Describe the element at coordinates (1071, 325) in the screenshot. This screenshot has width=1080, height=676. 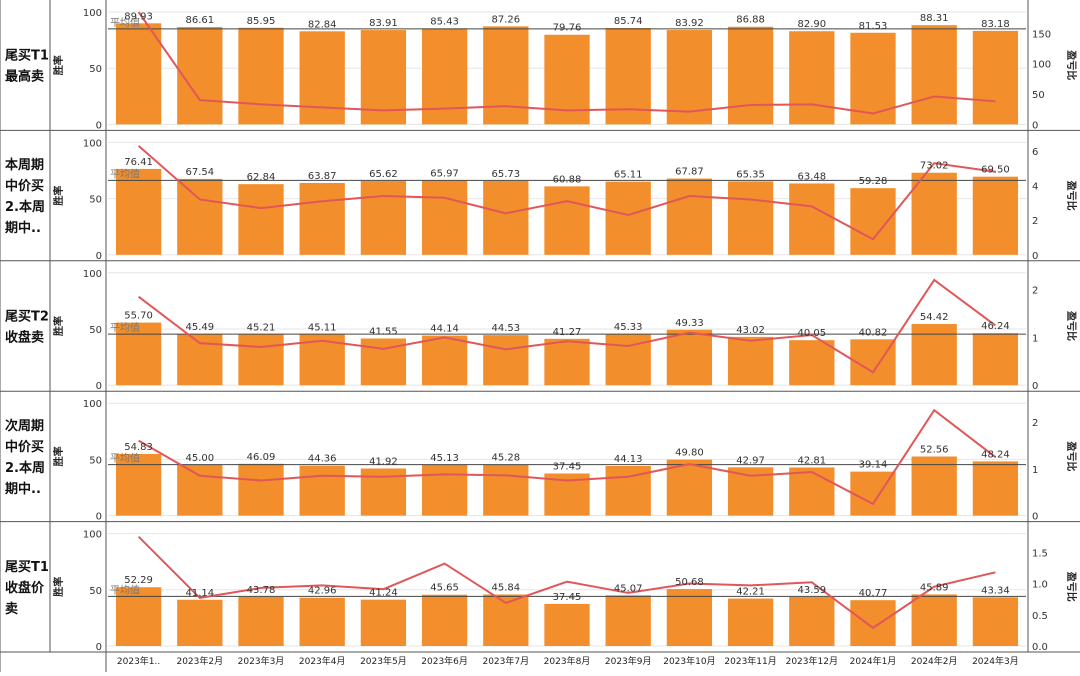
I see `y2-axis-label: 盈亏比` at that location.